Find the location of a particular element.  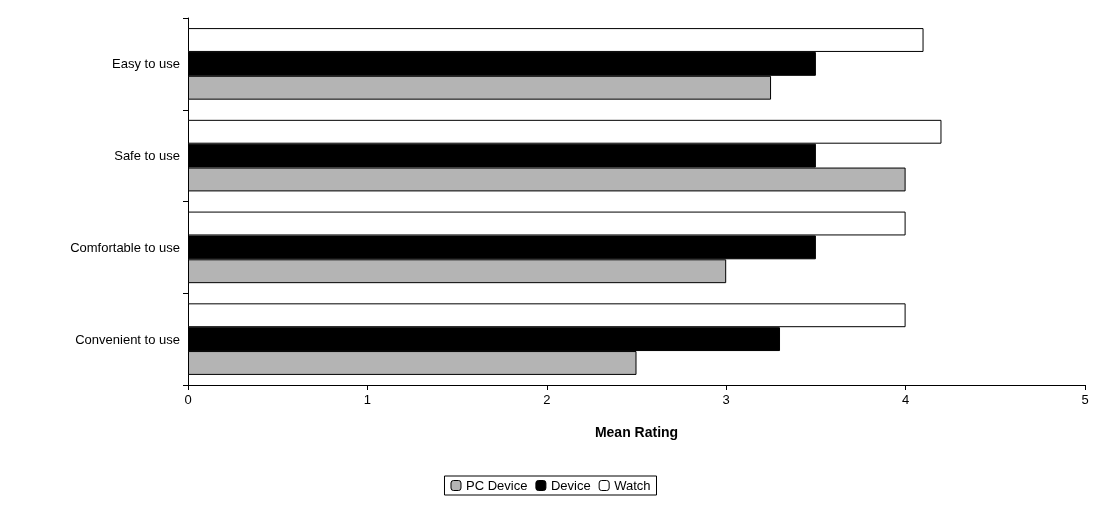

legend-label: Watch is located at coordinates (632, 485).